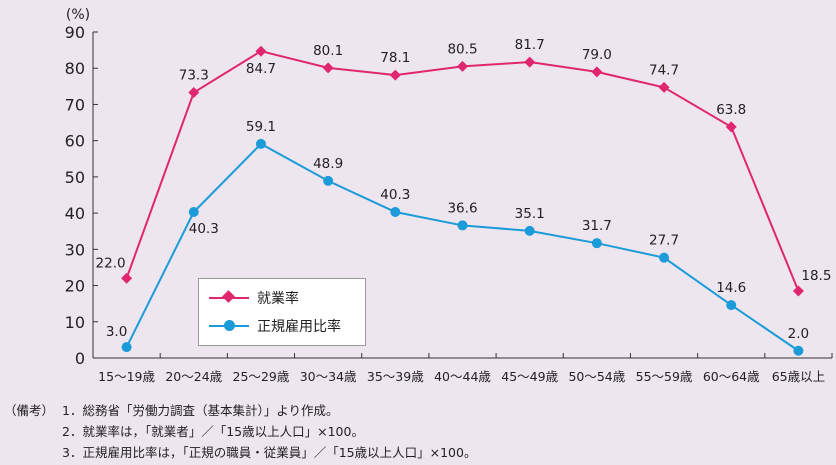  Describe the element at coordinates (395, 376) in the screenshot. I see `x-tick-label: 35～39歳` at that location.